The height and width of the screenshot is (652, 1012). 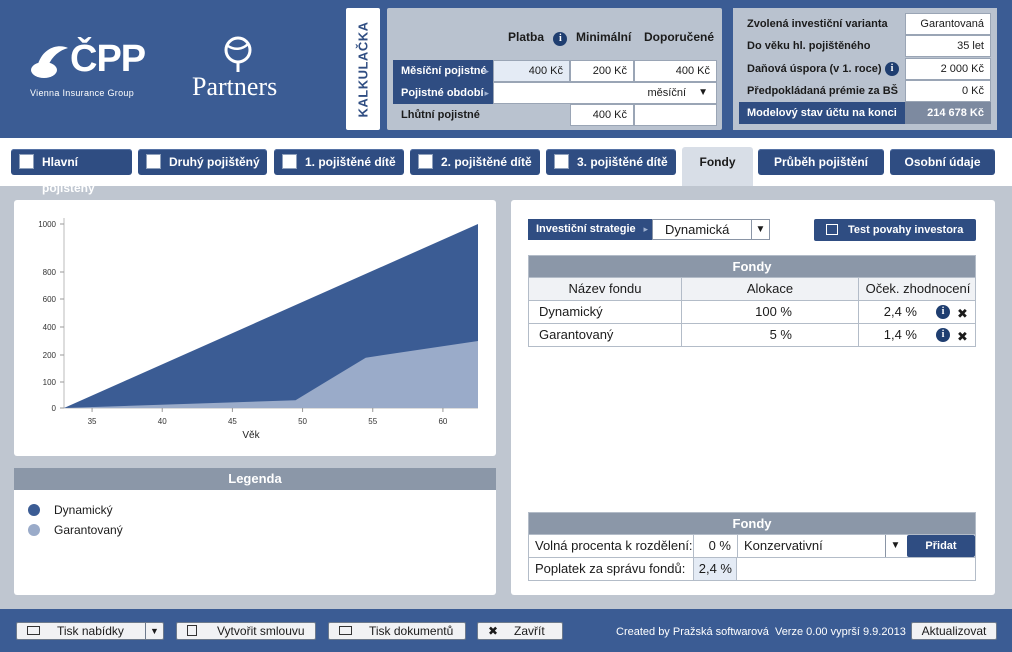 What do you see at coordinates (604, 37) in the screenshot?
I see `col-minimal: Minimální` at bounding box center [604, 37].